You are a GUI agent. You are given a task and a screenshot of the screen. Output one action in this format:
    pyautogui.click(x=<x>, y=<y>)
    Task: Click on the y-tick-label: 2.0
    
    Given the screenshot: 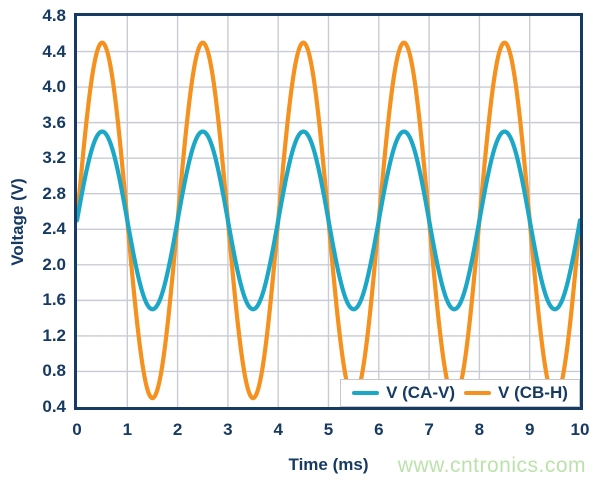 What is the action you would take?
    pyautogui.click(x=54, y=264)
    